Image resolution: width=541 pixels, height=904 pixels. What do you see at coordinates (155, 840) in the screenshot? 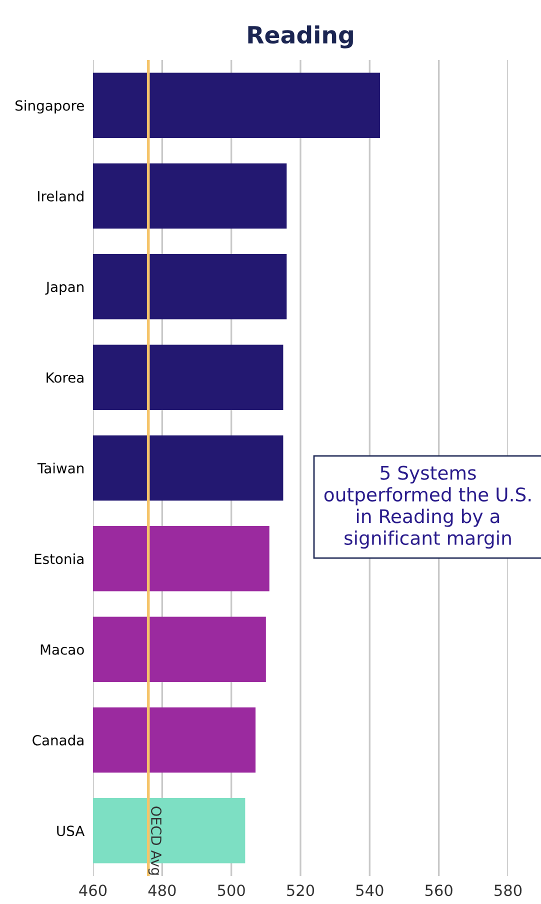
I see `ref-line-label: OECD Avg` at bounding box center [155, 840].